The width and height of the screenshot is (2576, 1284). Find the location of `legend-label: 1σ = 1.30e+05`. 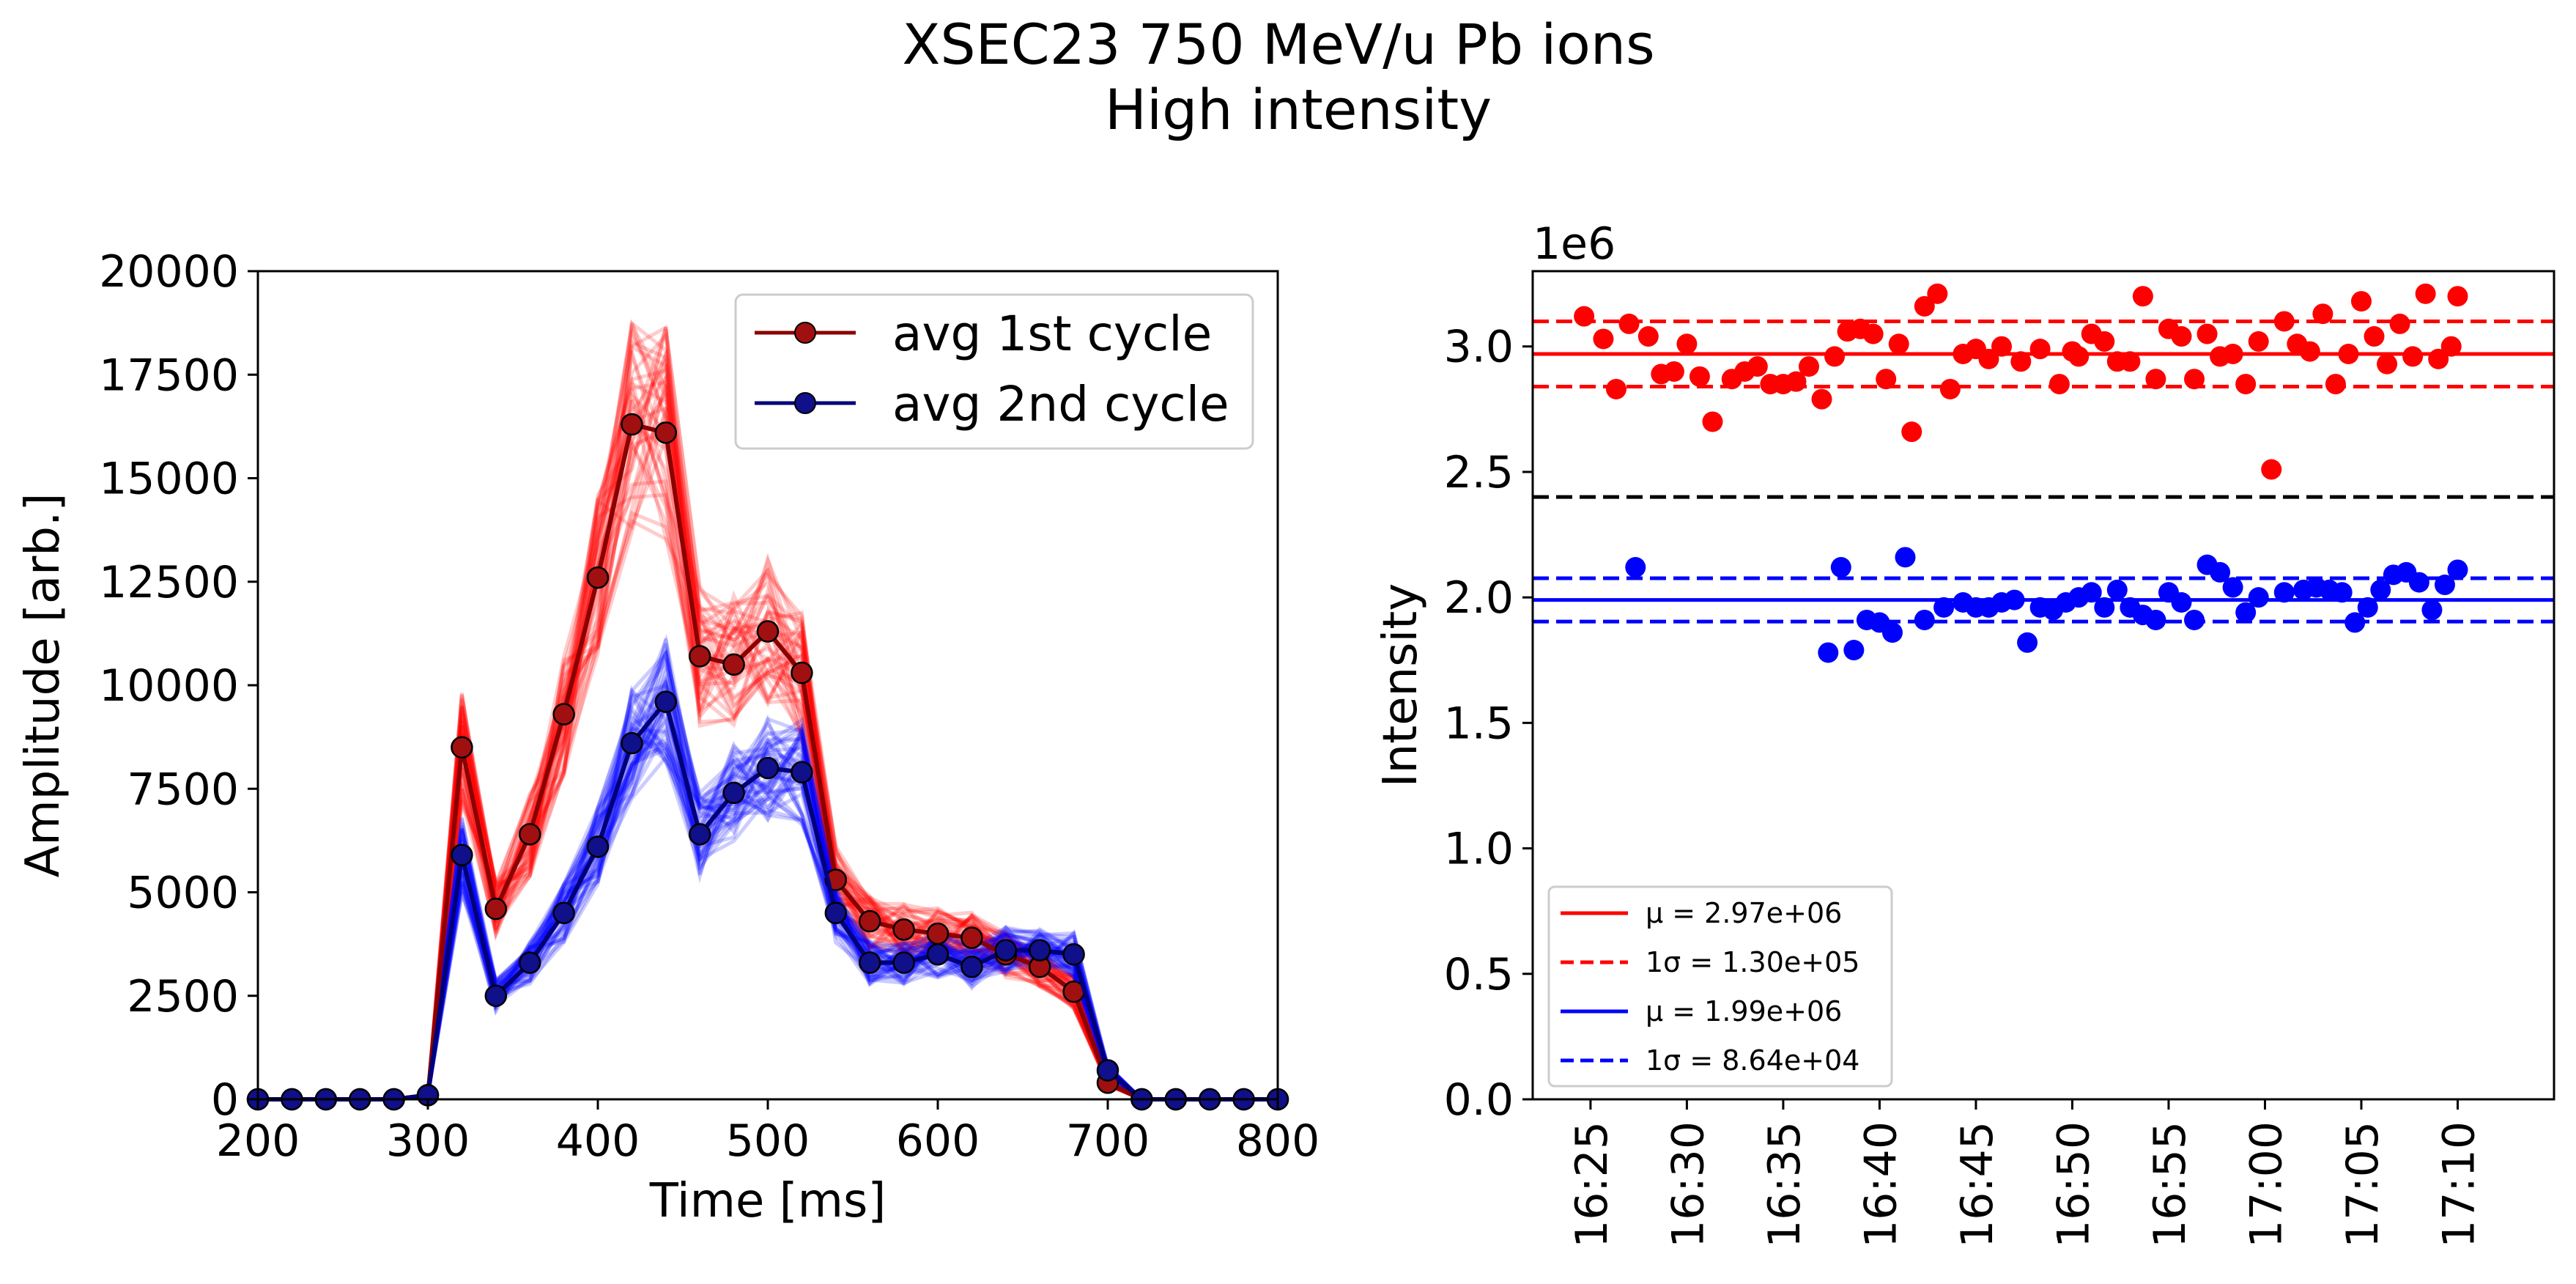

legend-label: 1σ = 1.30e+05 is located at coordinates (1752, 962).